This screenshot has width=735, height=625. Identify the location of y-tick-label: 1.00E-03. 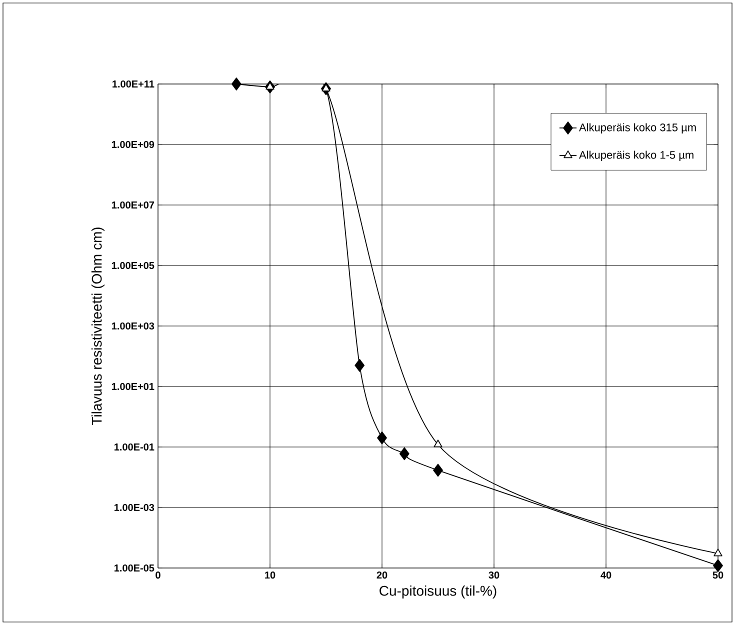
(134, 508).